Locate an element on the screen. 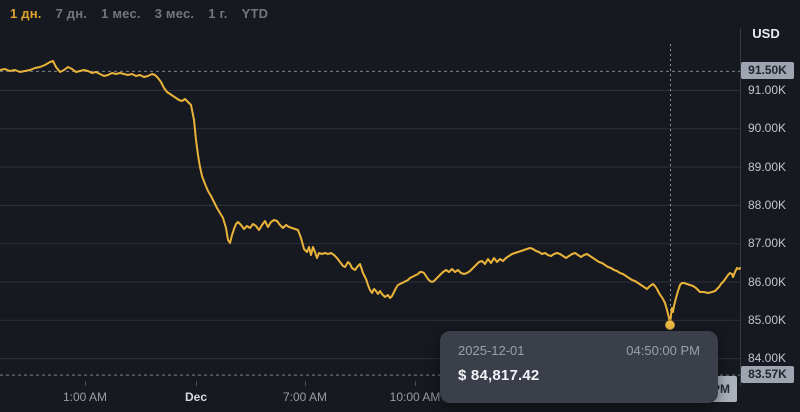 The height and width of the screenshot is (412, 800). y-axis-label: 91.00K is located at coordinates (767, 90).